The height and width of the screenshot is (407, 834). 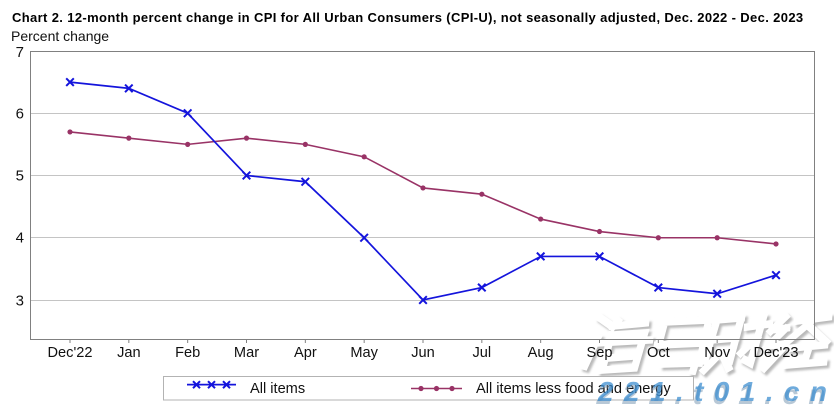 What do you see at coordinates (20, 114) in the screenshot?
I see `svg-text: 6` at bounding box center [20, 114].